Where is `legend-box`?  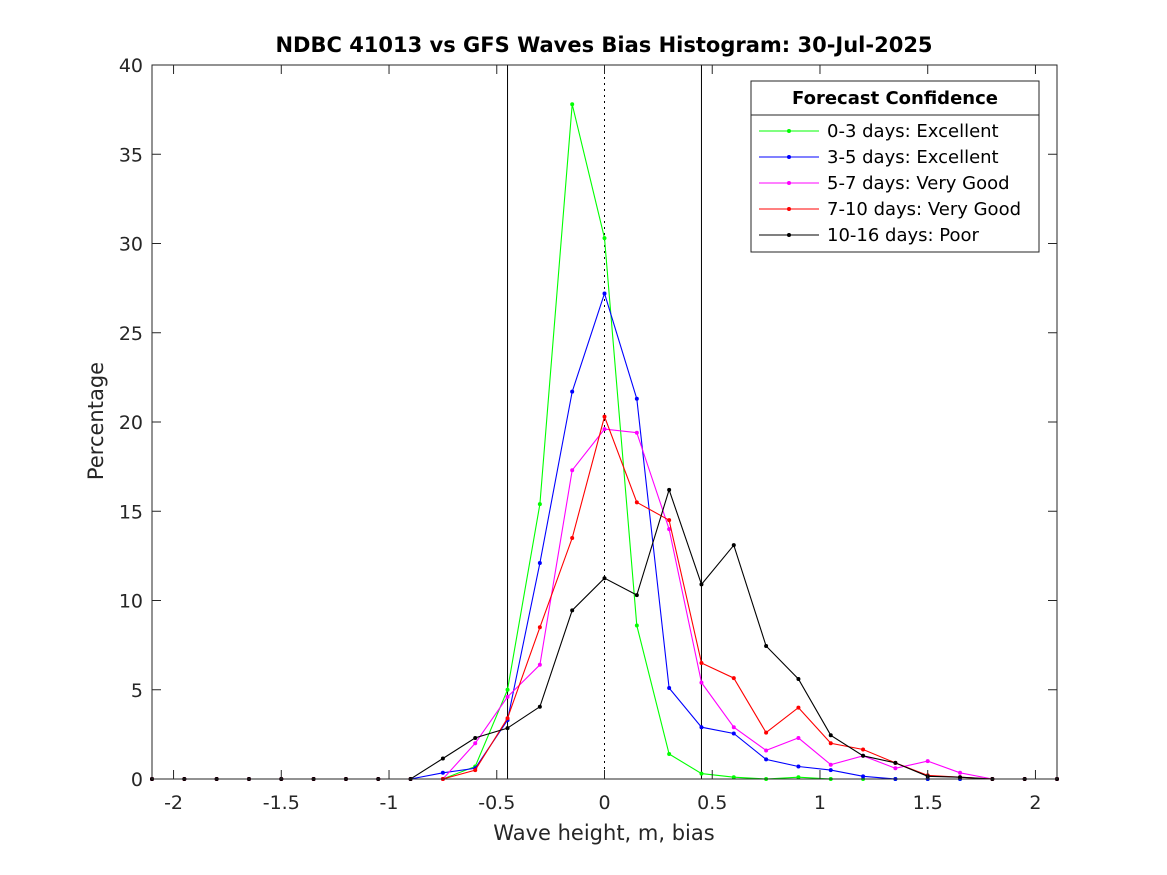 legend-box is located at coordinates (895, 166).